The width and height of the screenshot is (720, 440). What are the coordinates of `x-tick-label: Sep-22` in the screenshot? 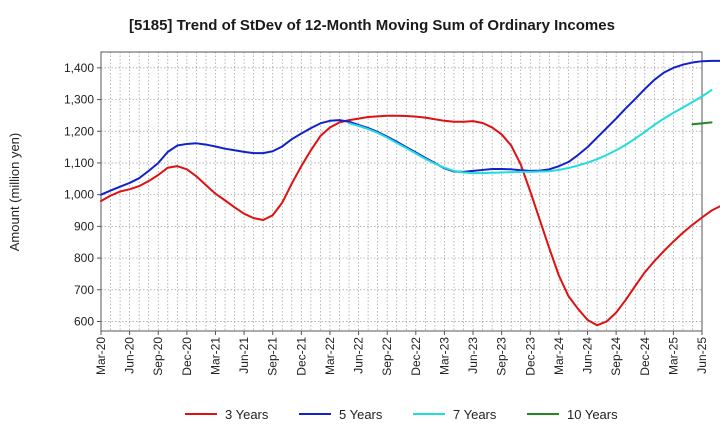 It's located at (387, 356).